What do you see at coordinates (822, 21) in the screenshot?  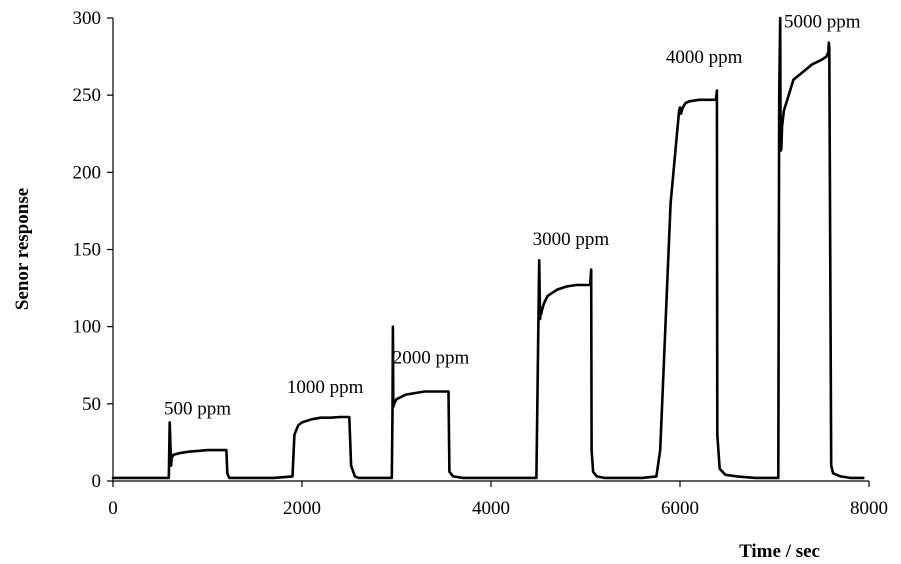 I see `concentration-label: 5000 ppm` at bounding box center [822, 21].